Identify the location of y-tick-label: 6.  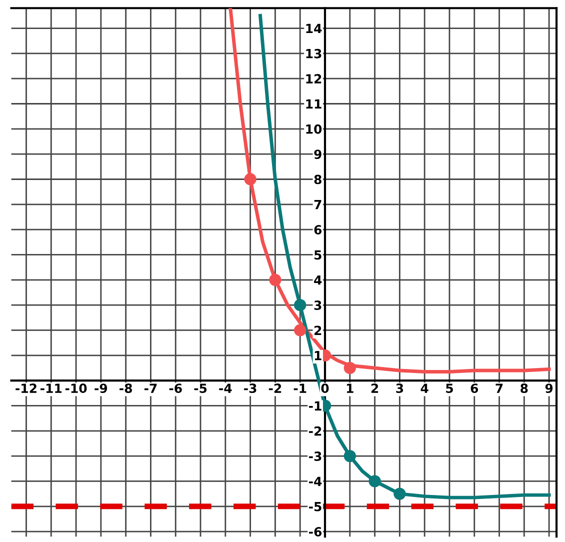
(318, 229).